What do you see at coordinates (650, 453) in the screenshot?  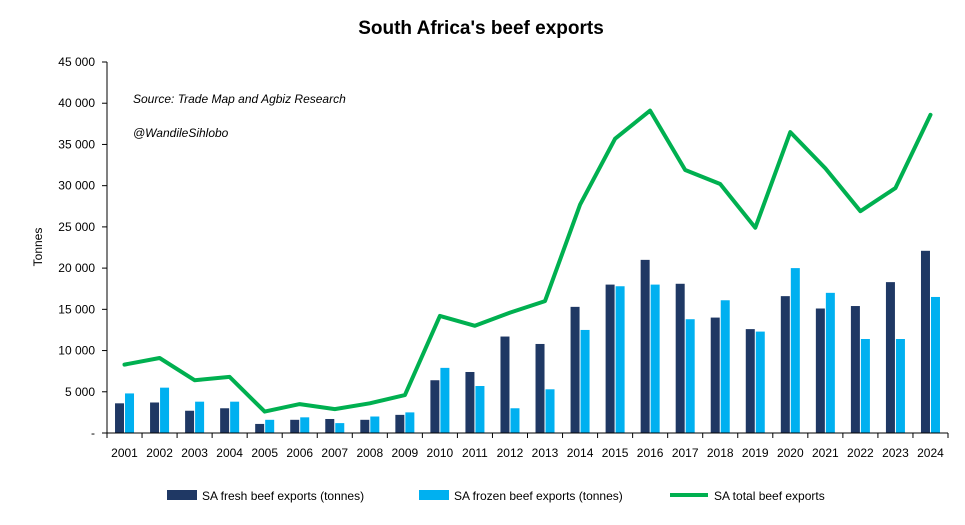 I see `x-tick-label: 2016` at bounding box center [650, 453].